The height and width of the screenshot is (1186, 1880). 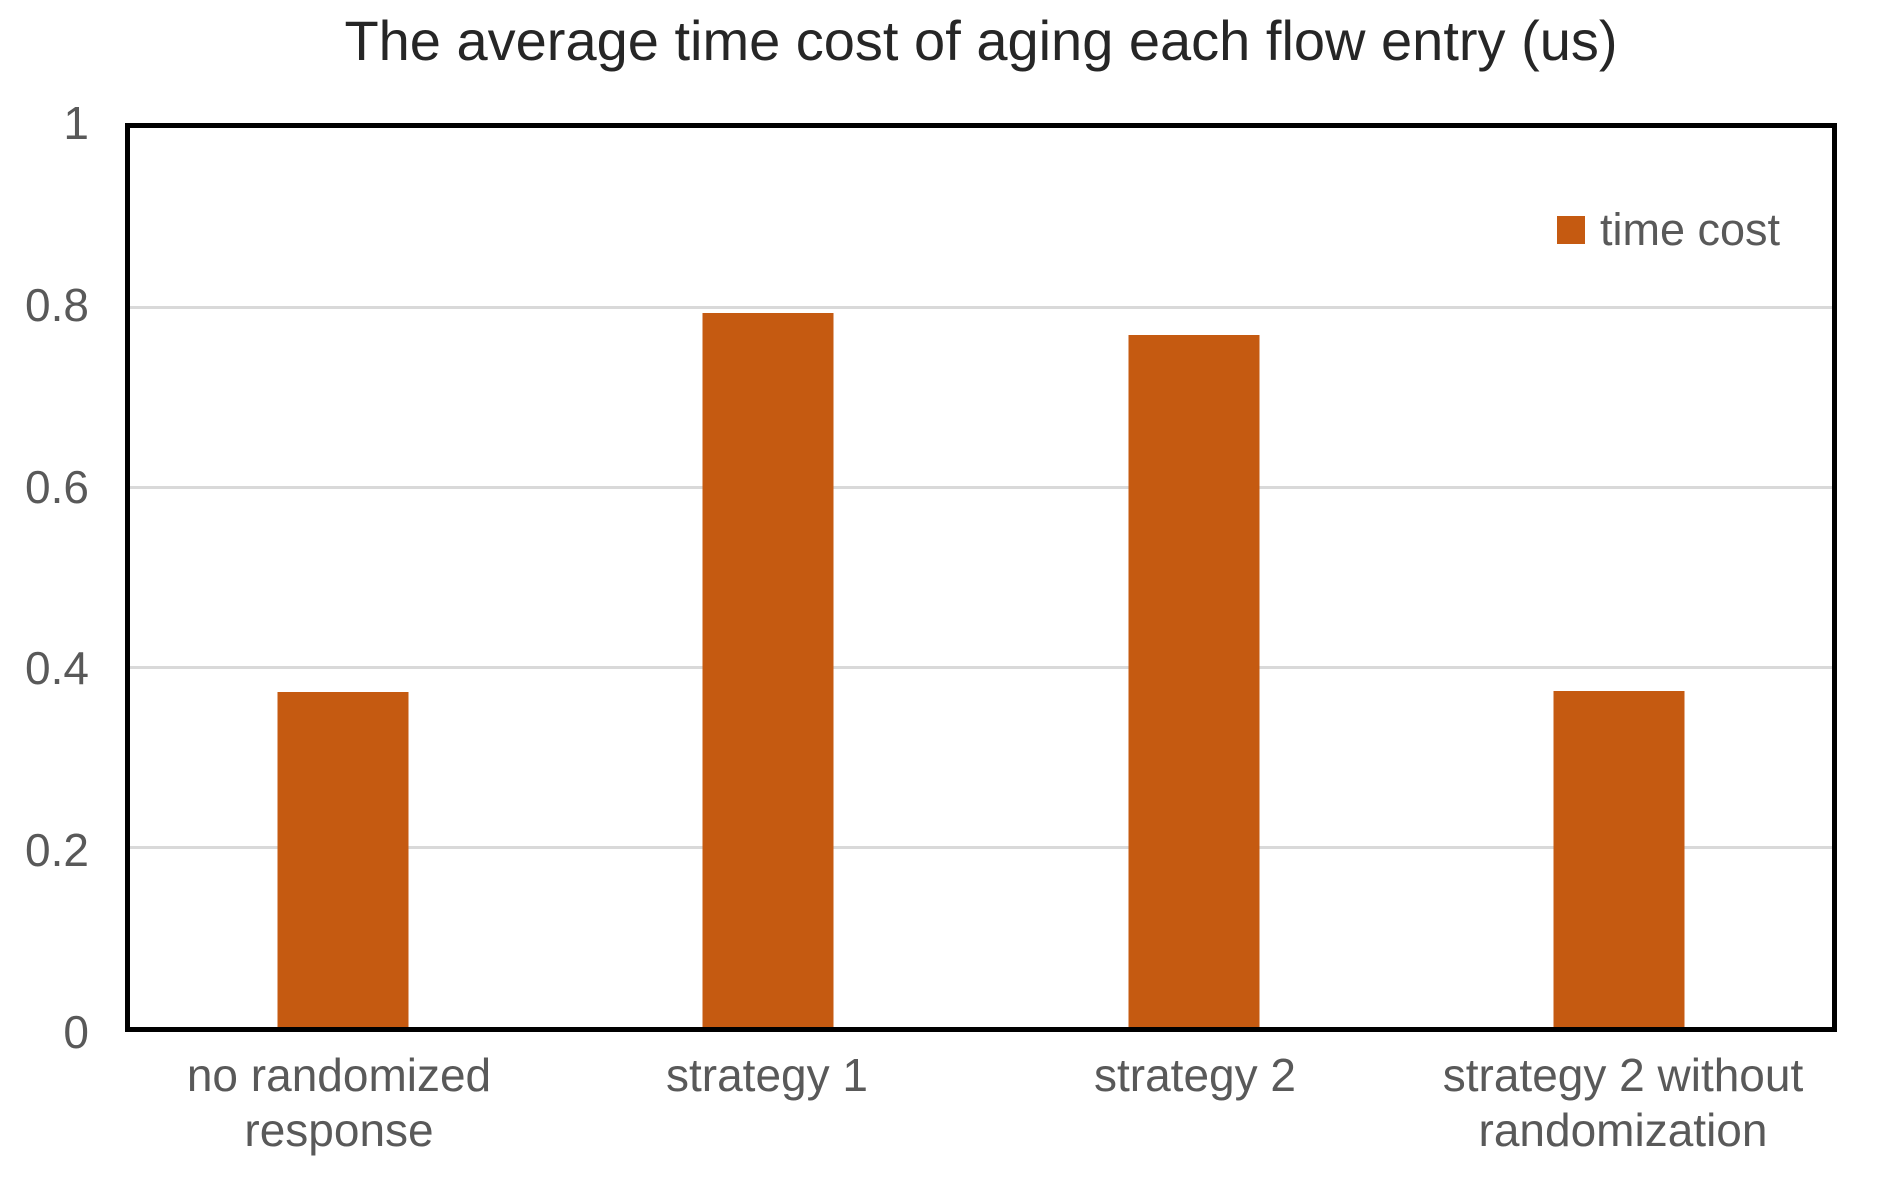 I want to click on x-category-label-strategy-2-without-randomization: strategy 2 without randomization, so click(x=1623, y=1103).